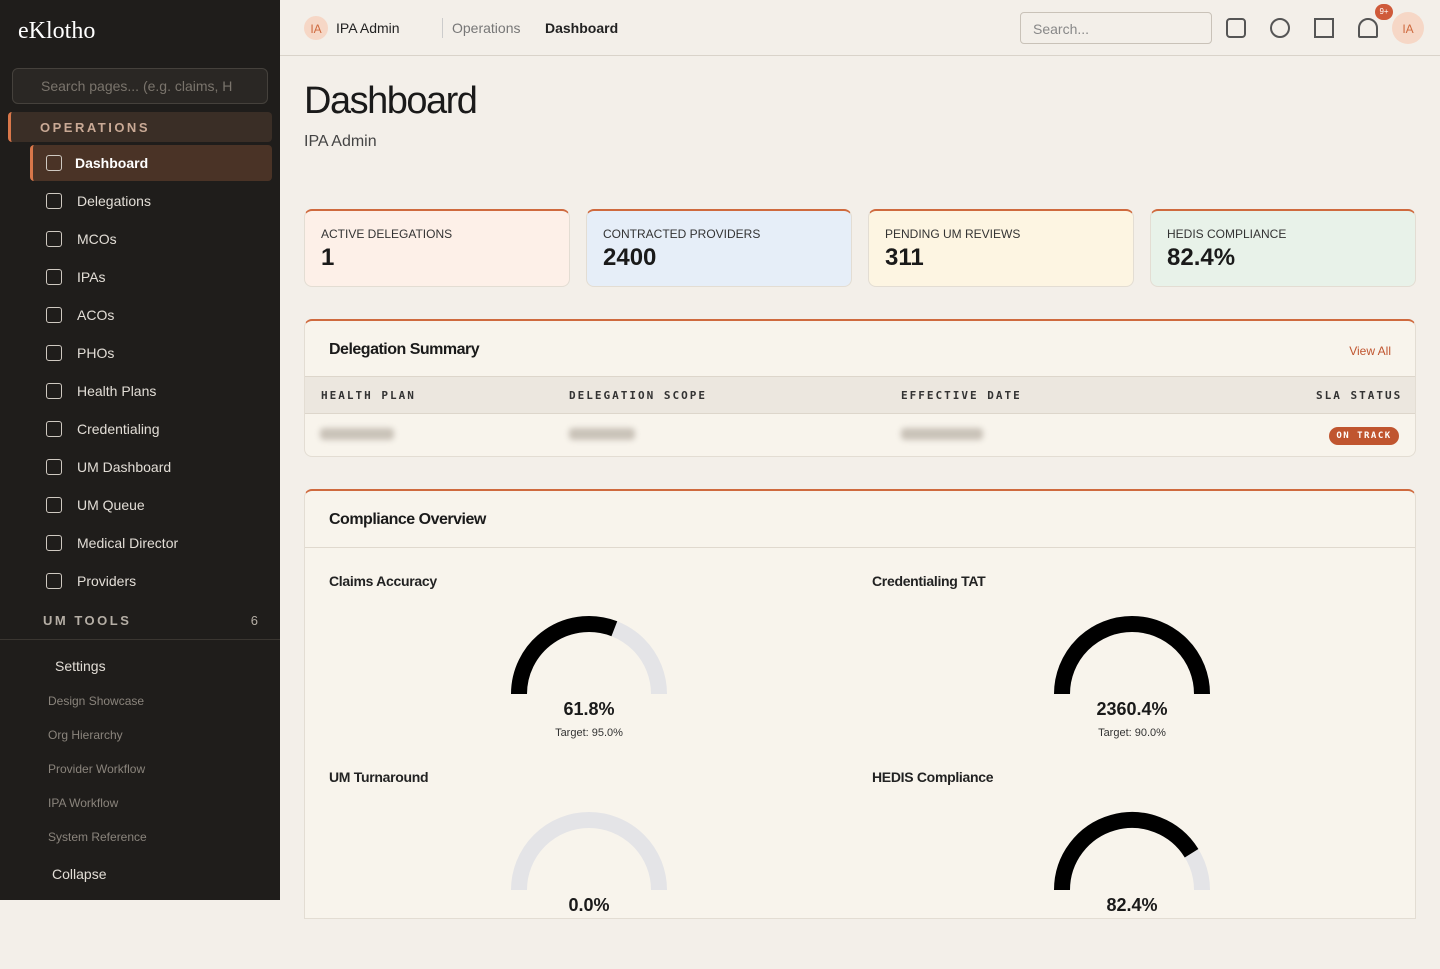 The height and width of the screenshot is (969, 1440). I want to click on status-pill: ON TRACK, so click(1364, 436).